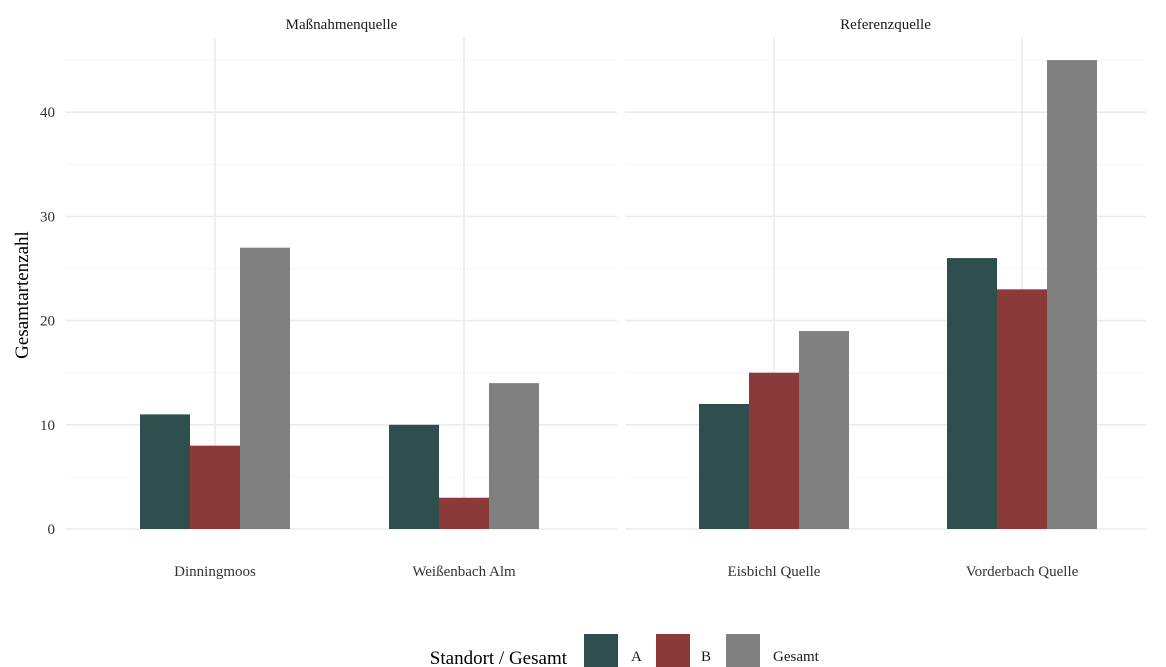 This screenshot has height=667, width=1166. What do you see at coordinates (774, 572) in the screenshot?
I see `x-tick-label: Eisbichl Quelle` at bounding box center [774, 572].